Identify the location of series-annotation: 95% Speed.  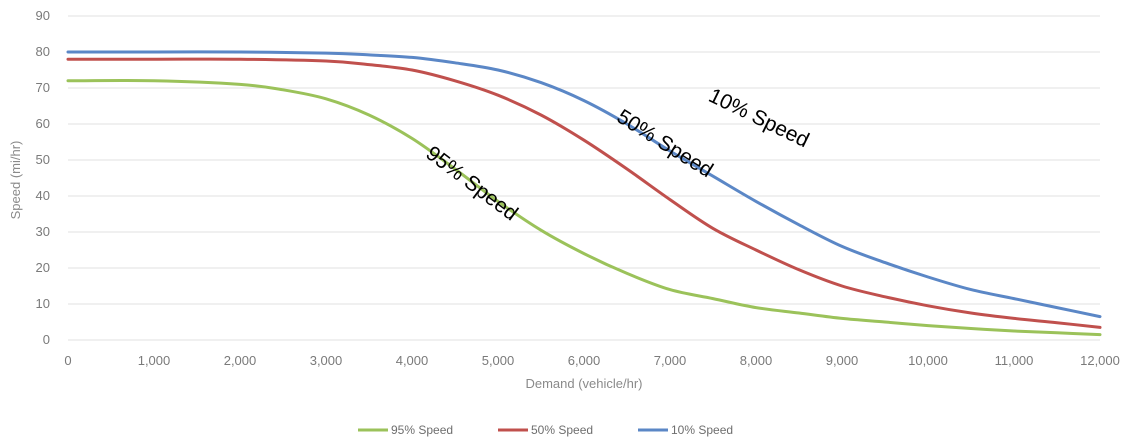
(472, 184).